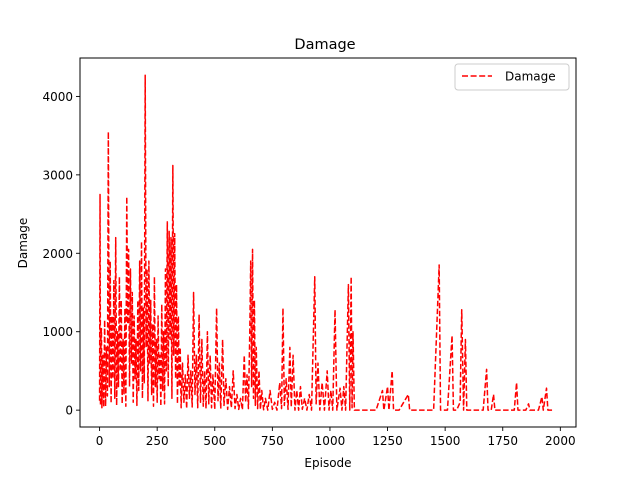 This screenshot has width=640, height=480. What do you see at coordinates (387, 441) in the screenshot?
I see `x-tick-label: 1250` at bounding box center [387, 441].